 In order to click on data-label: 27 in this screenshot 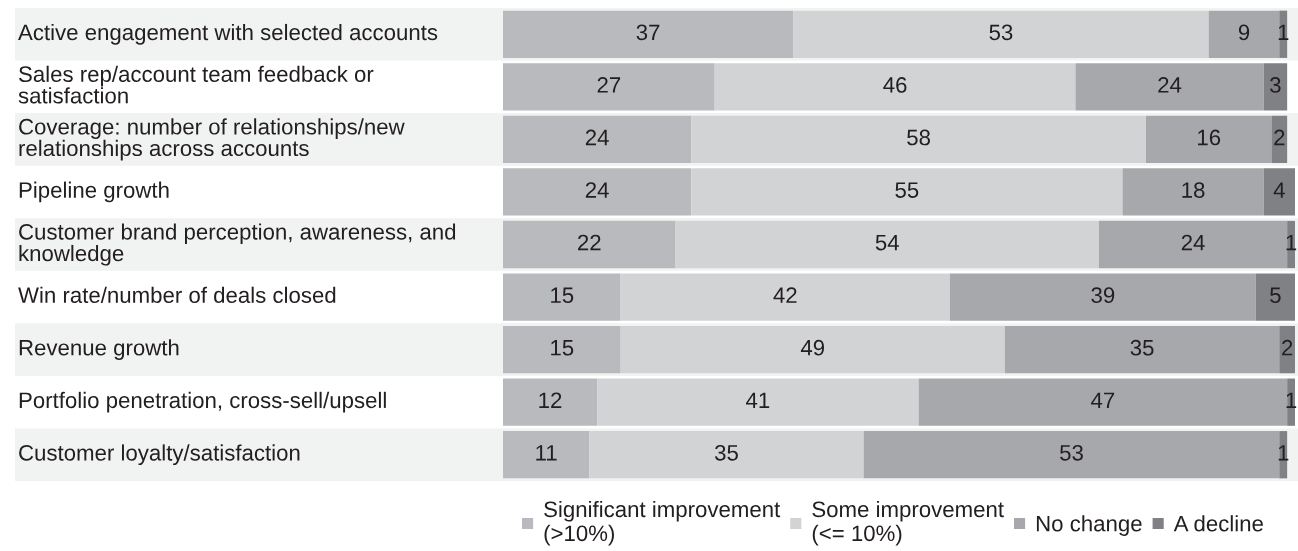, I will do `click(609, 85)`.